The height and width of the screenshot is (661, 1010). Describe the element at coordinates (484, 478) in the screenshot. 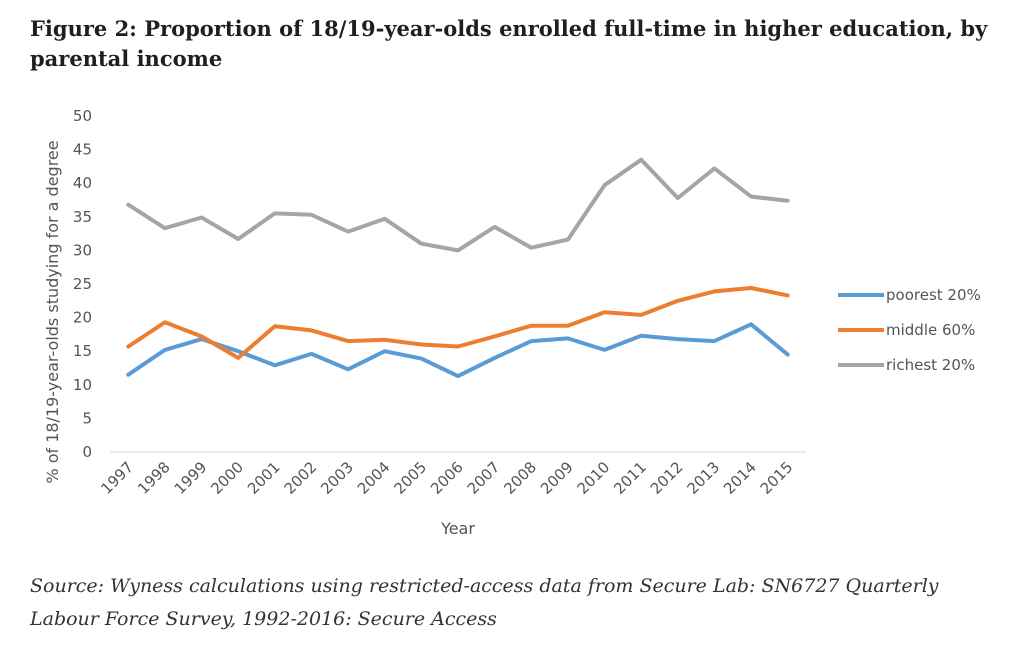

I see `x-tick-label: 2007` at that location.